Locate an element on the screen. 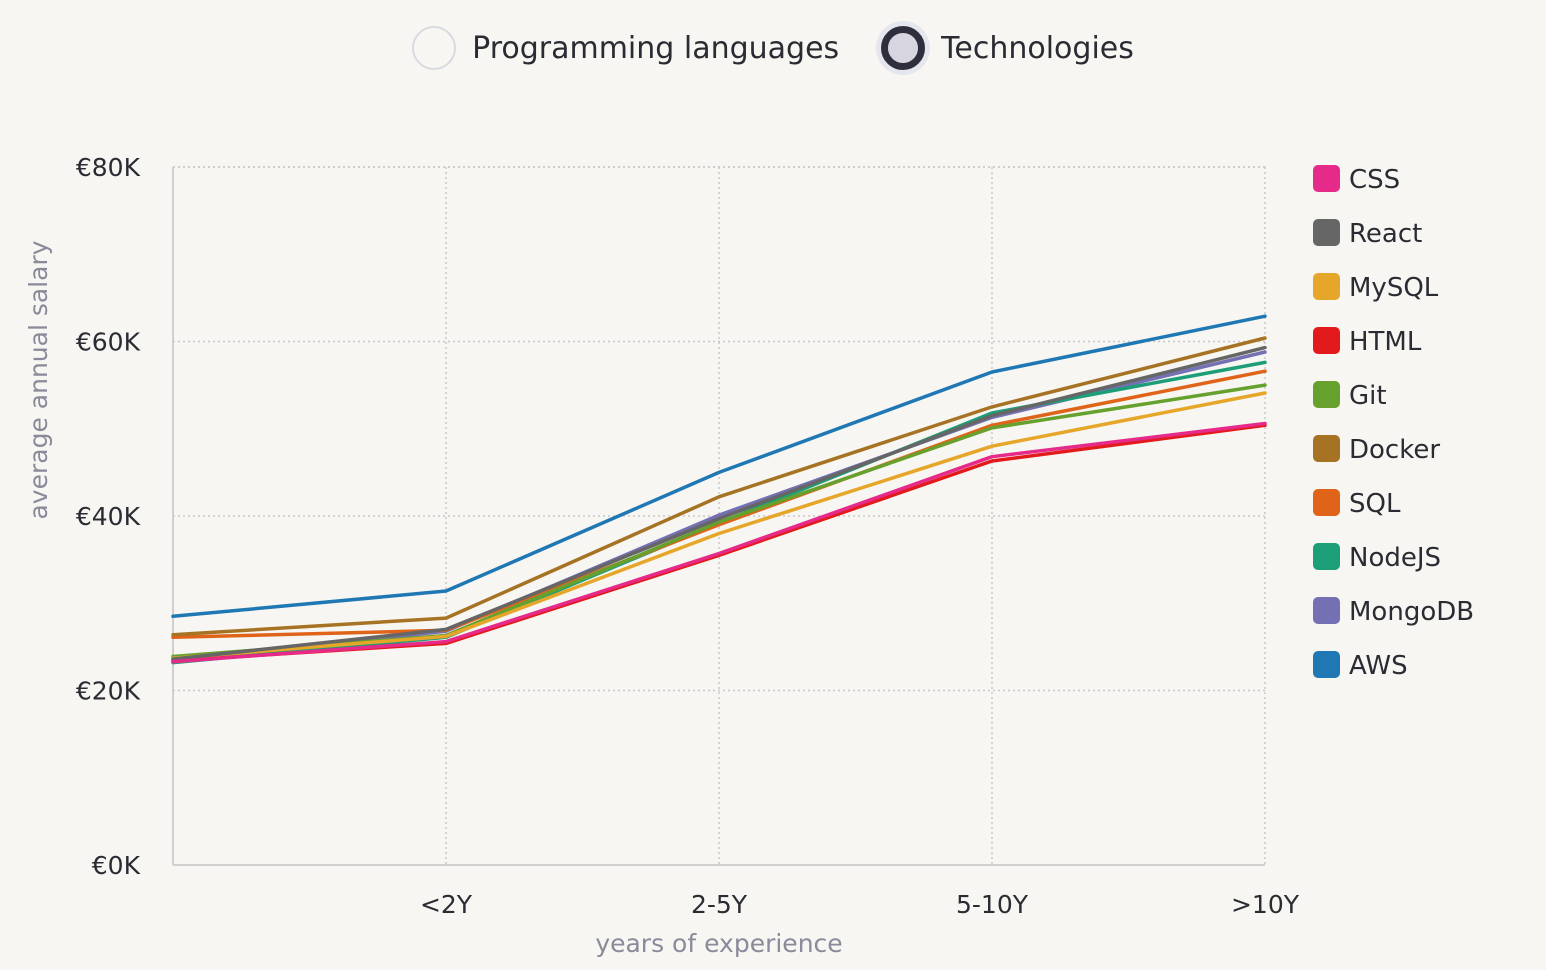 Image resolution: width=1546 pixels, height=970 pixels. legend-label: HTML is located at coordinates (1385, 342).